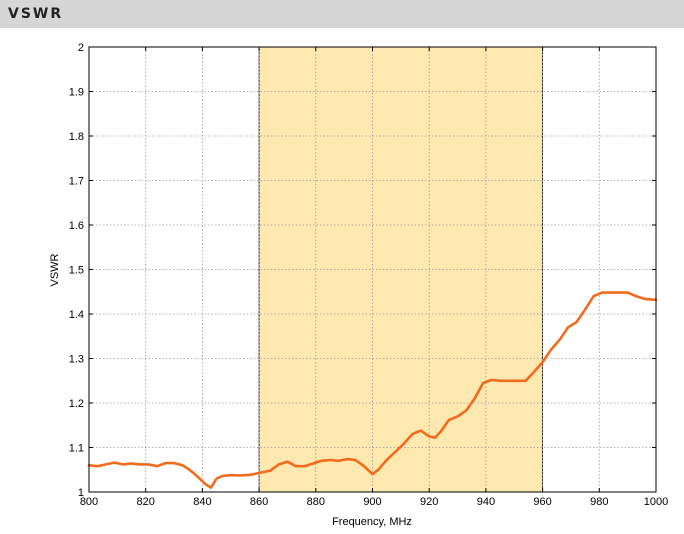 The height and width of the screenshot is (534, 684). I want to click on x-tick-label: 820, so click(146, 502).